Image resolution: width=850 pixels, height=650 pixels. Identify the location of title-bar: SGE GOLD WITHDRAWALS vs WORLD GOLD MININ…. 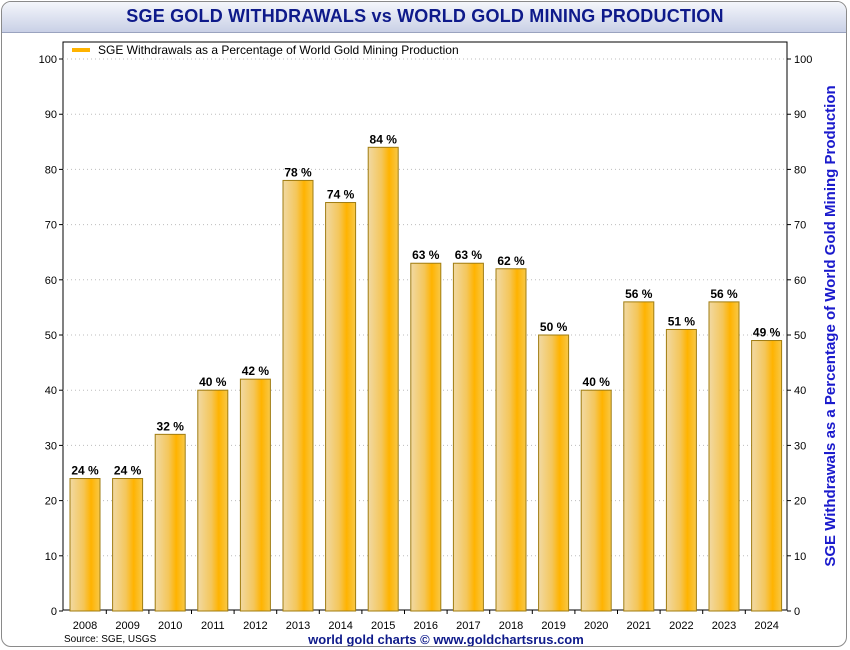
(424, 17).